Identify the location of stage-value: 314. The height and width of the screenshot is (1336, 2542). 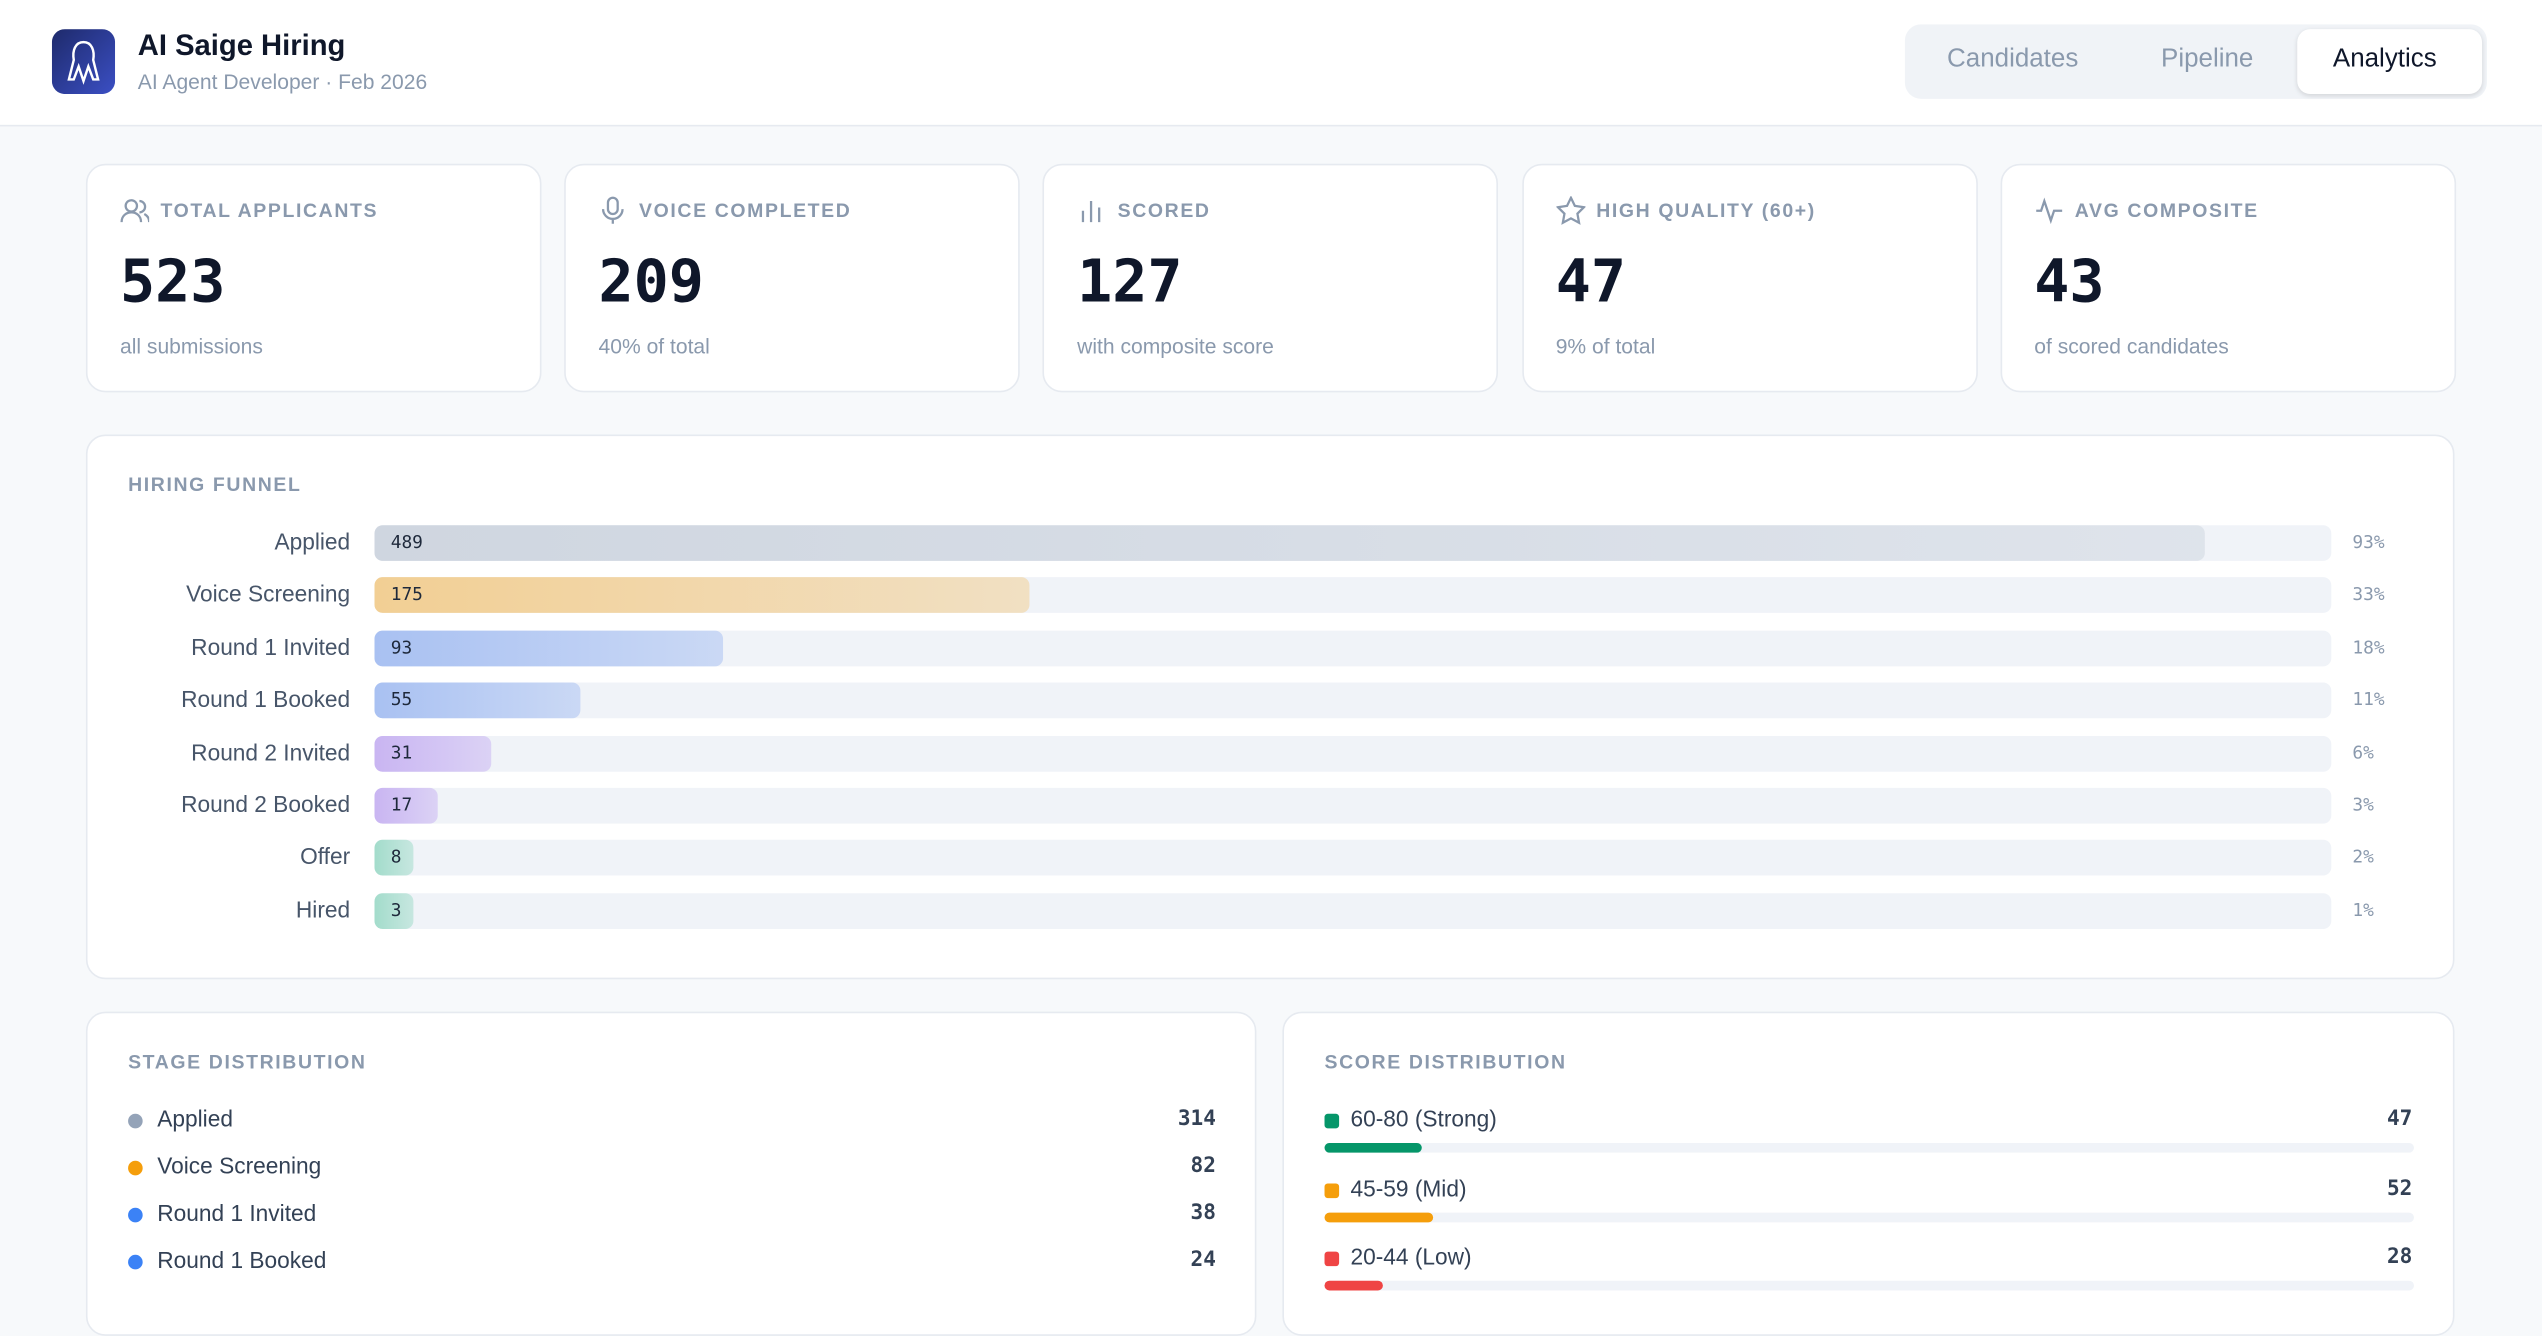
(1196, 1119).